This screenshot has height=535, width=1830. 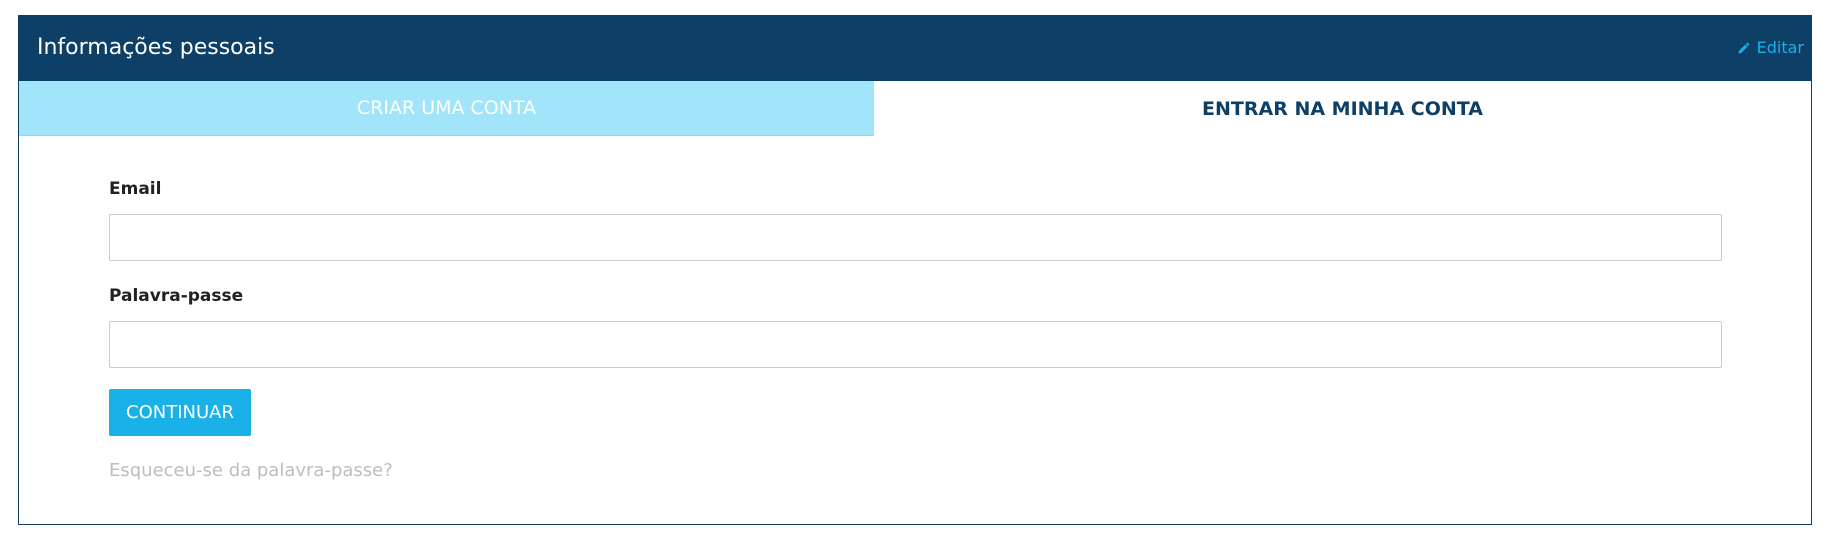 What do you see at coordinates (1780, 47) in the screenshot?
I see `edit-text: Editar` at bounding box center [1780, 47].